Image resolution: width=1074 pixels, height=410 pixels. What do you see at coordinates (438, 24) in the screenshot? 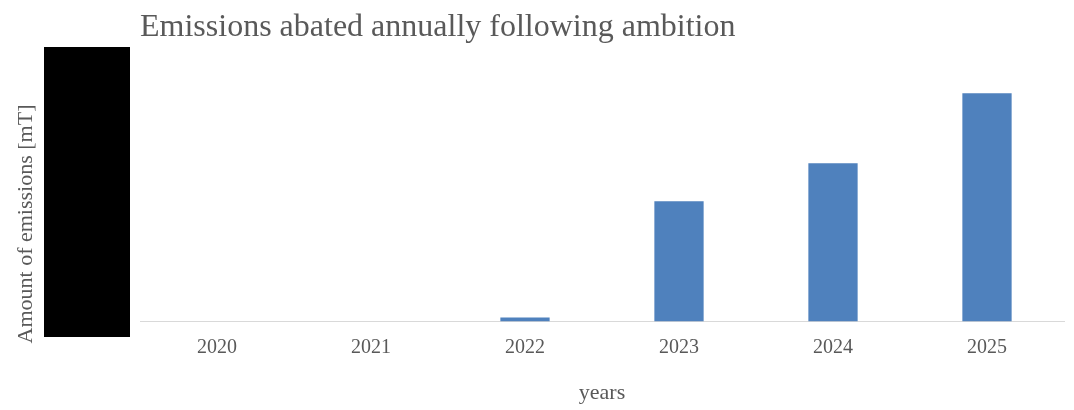
I see `chart-title: Emissions abated annually following ambition` at bounding box center [438, 24].